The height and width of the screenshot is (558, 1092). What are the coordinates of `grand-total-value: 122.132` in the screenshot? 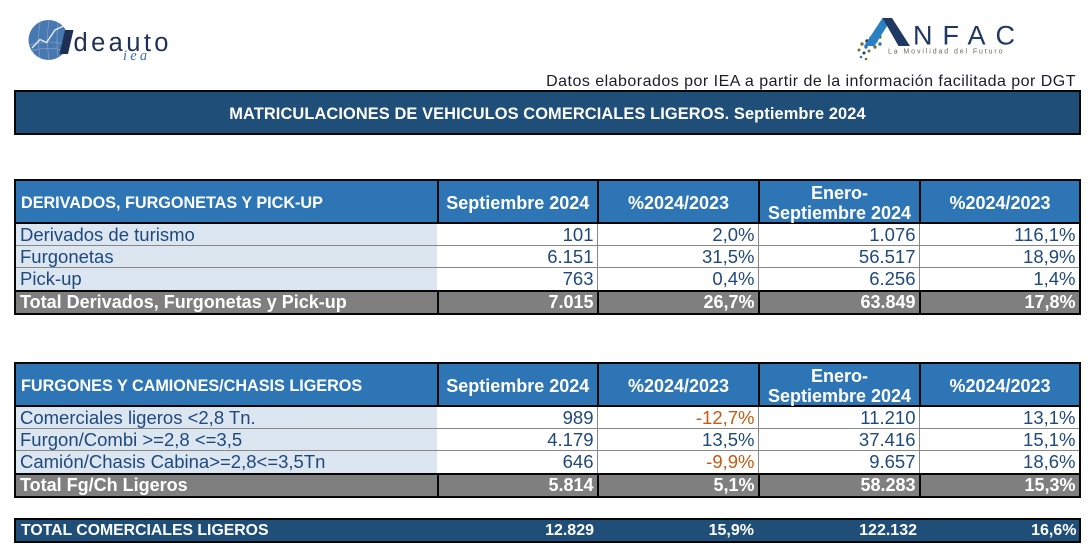 It's located at (888, 530).